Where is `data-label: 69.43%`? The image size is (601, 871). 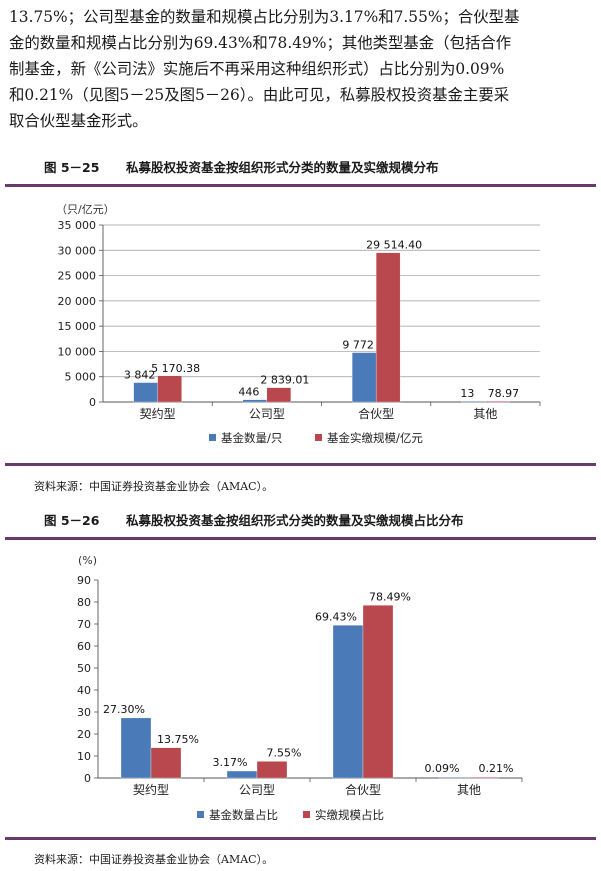
data-label: 69.43% is located at coordinates (336, 616).